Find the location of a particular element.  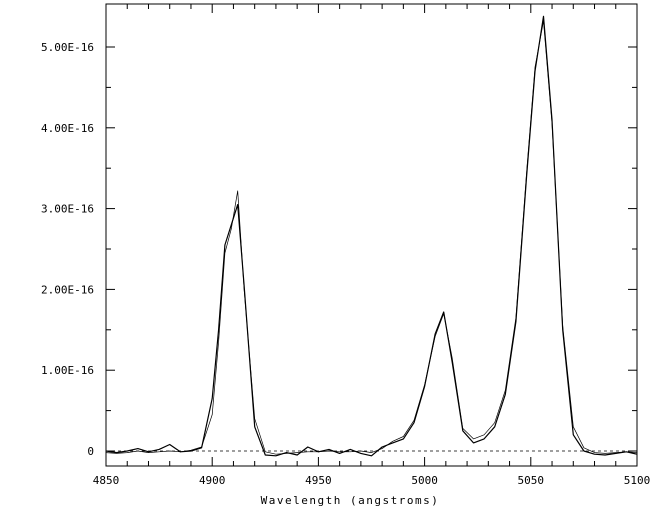

y-tick-label: 4.00E-16 is located at coordinates (67, 128).